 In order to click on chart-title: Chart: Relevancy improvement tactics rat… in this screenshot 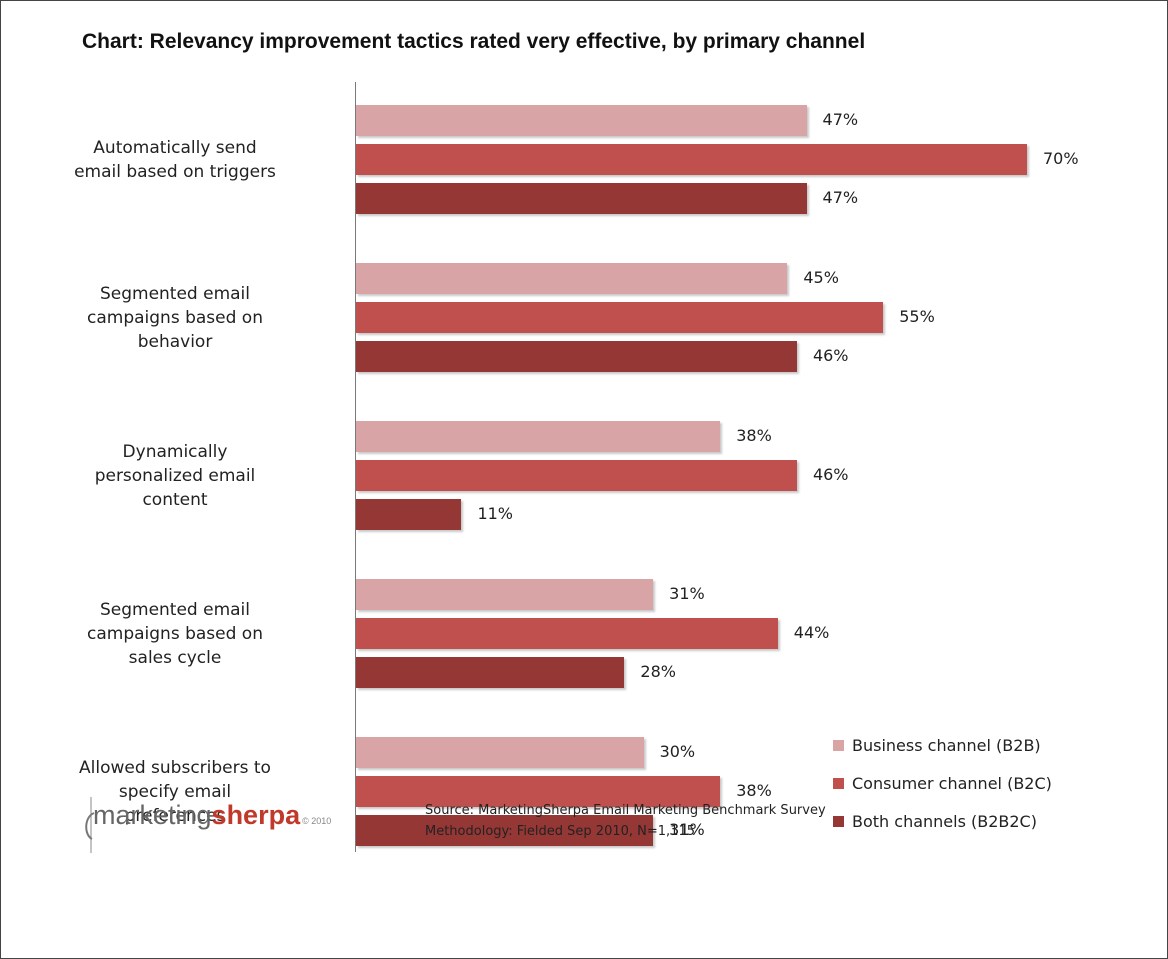, I will do `click(474, 41)`.